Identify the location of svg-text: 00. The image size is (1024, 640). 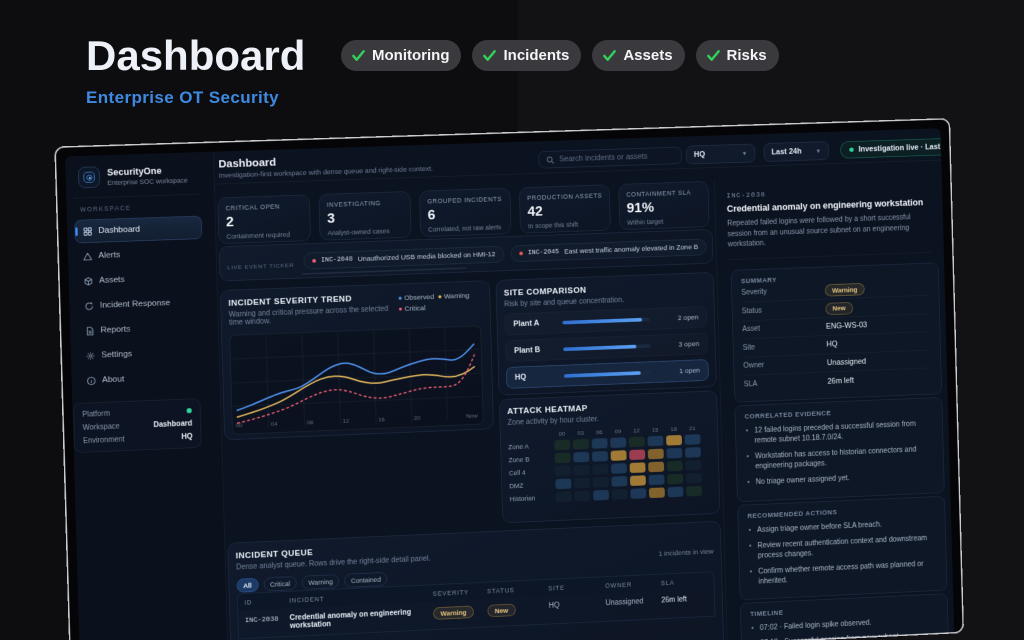
(239, 426).